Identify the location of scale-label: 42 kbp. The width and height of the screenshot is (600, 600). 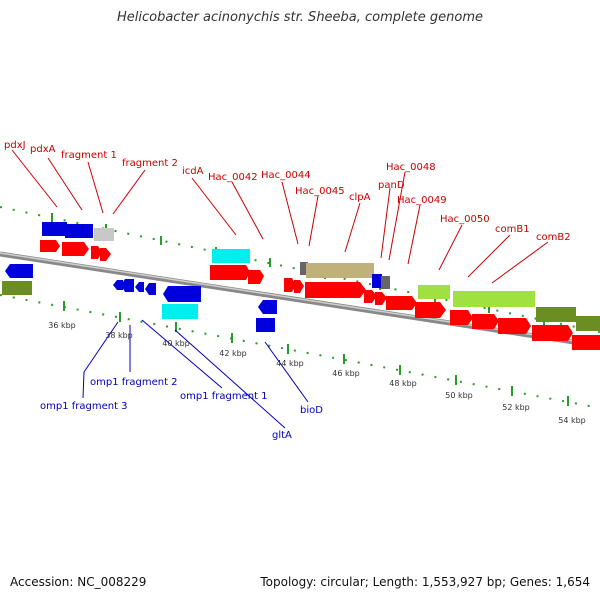
(233, 353).